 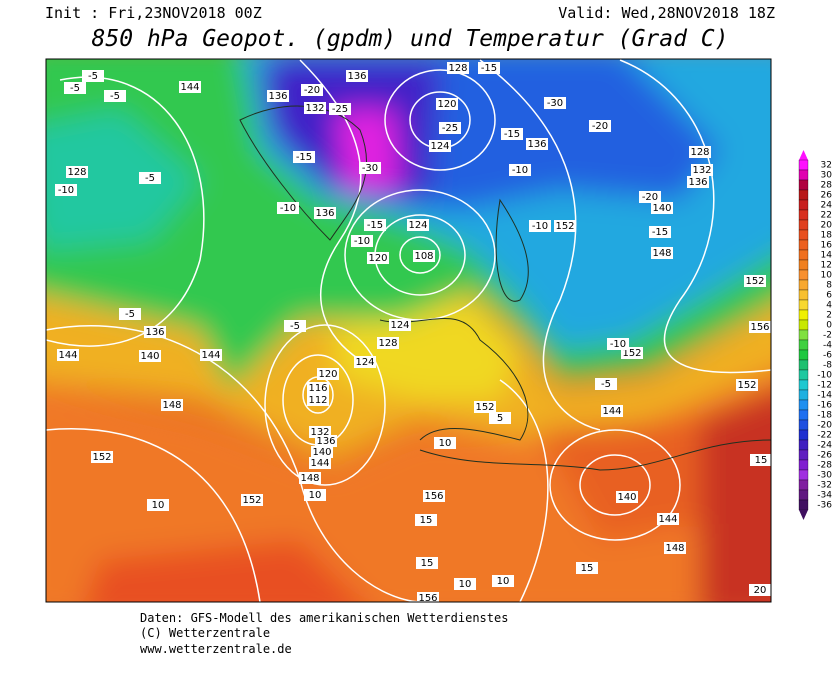 I want to click on footer-copyright: (C) Wetterzentrale, so click(x=205, y=633).